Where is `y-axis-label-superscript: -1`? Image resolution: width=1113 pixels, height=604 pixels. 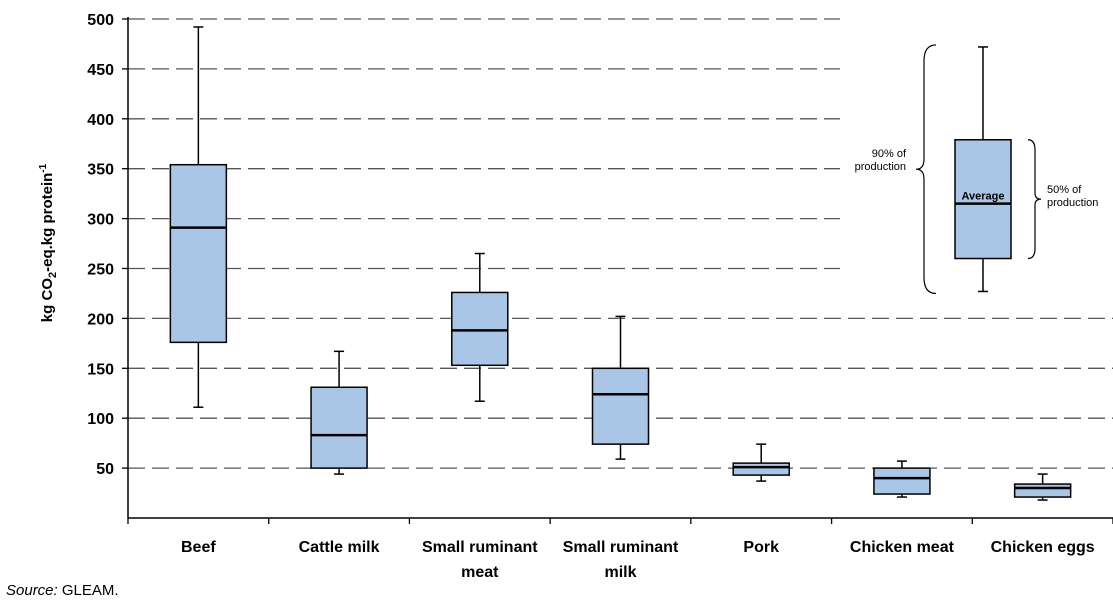
y-axis-label-superscript: -1 is located at coordinates (43, 167).